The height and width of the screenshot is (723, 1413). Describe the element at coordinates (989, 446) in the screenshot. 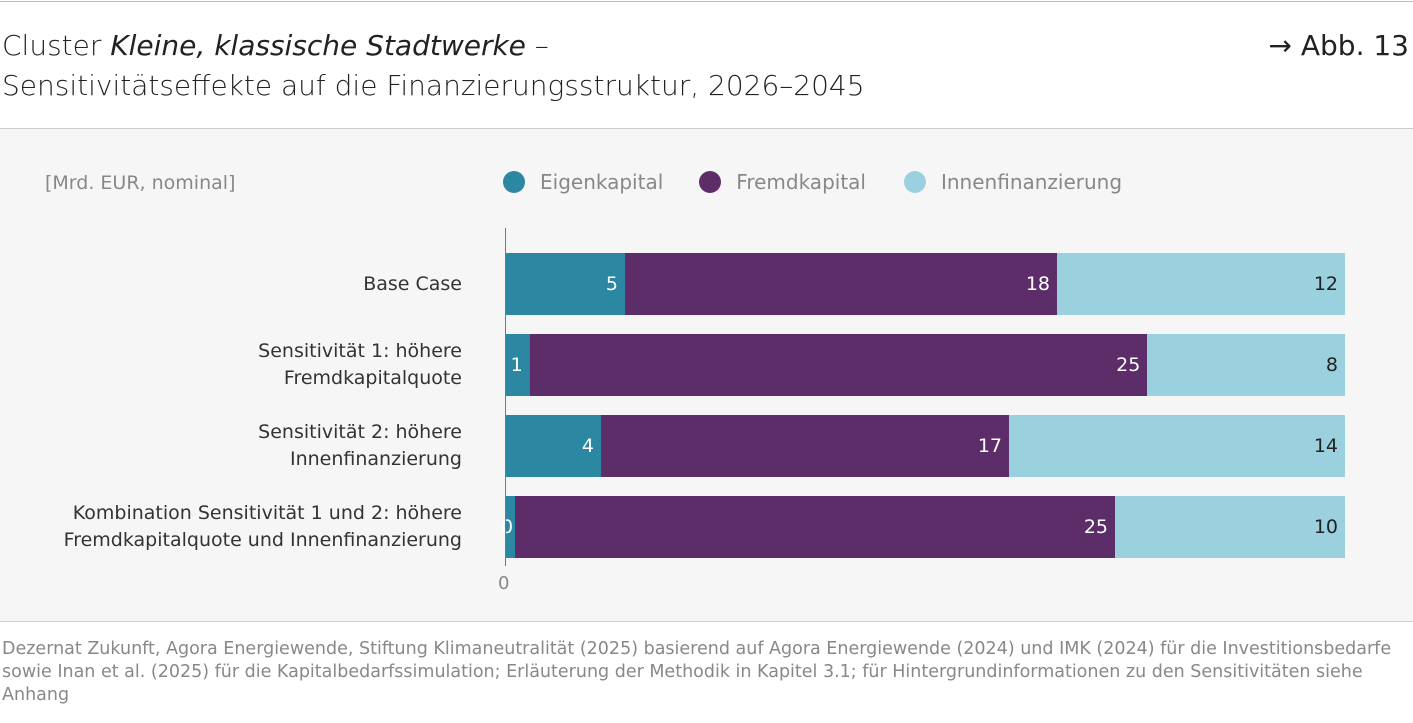

I see `data-label: 17` at that location.